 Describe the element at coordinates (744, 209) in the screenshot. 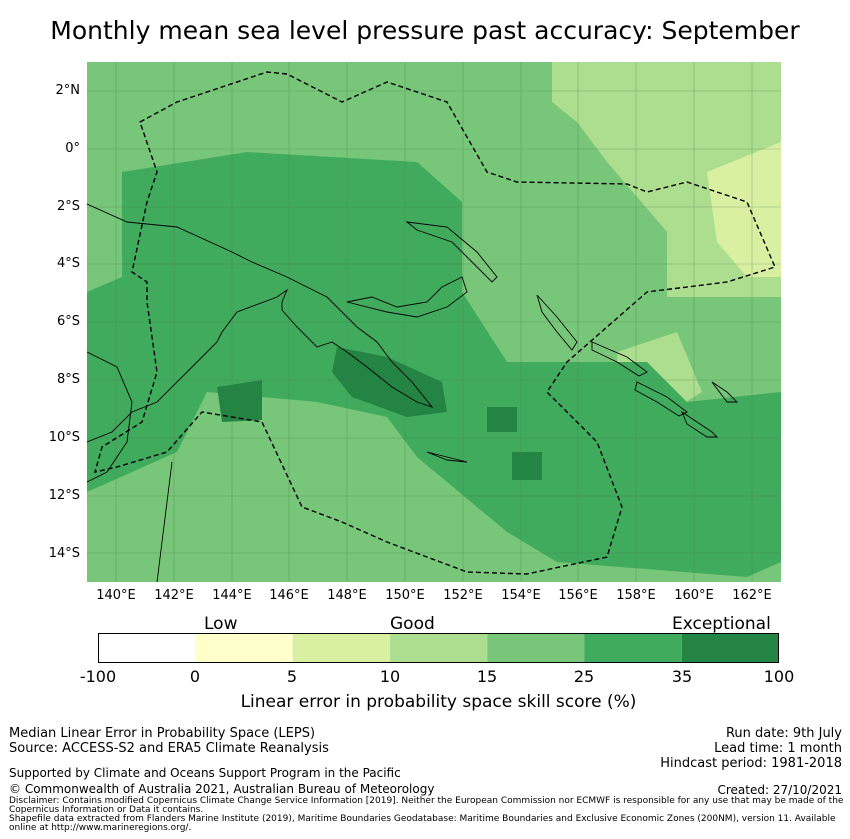

I see `field-lightest-ne` at that location.